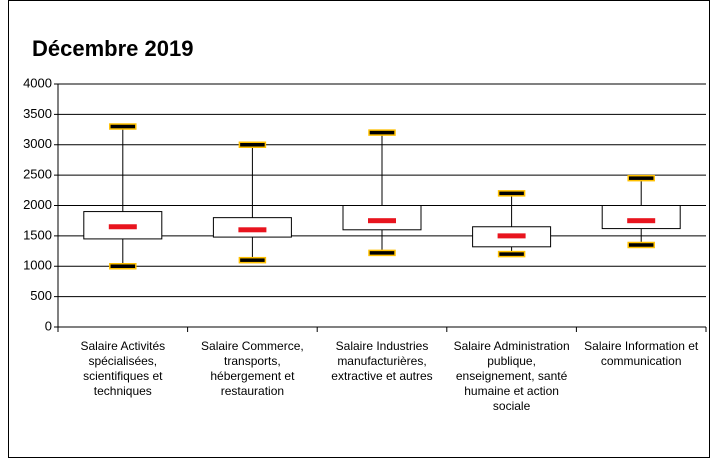 The height and width of the screenshot is (458, 710). What do you see at coordinates (641, 353) in the screenshot?
I see `x-tick-label: Salaire Information et communication` at bounding box center [641, 353].